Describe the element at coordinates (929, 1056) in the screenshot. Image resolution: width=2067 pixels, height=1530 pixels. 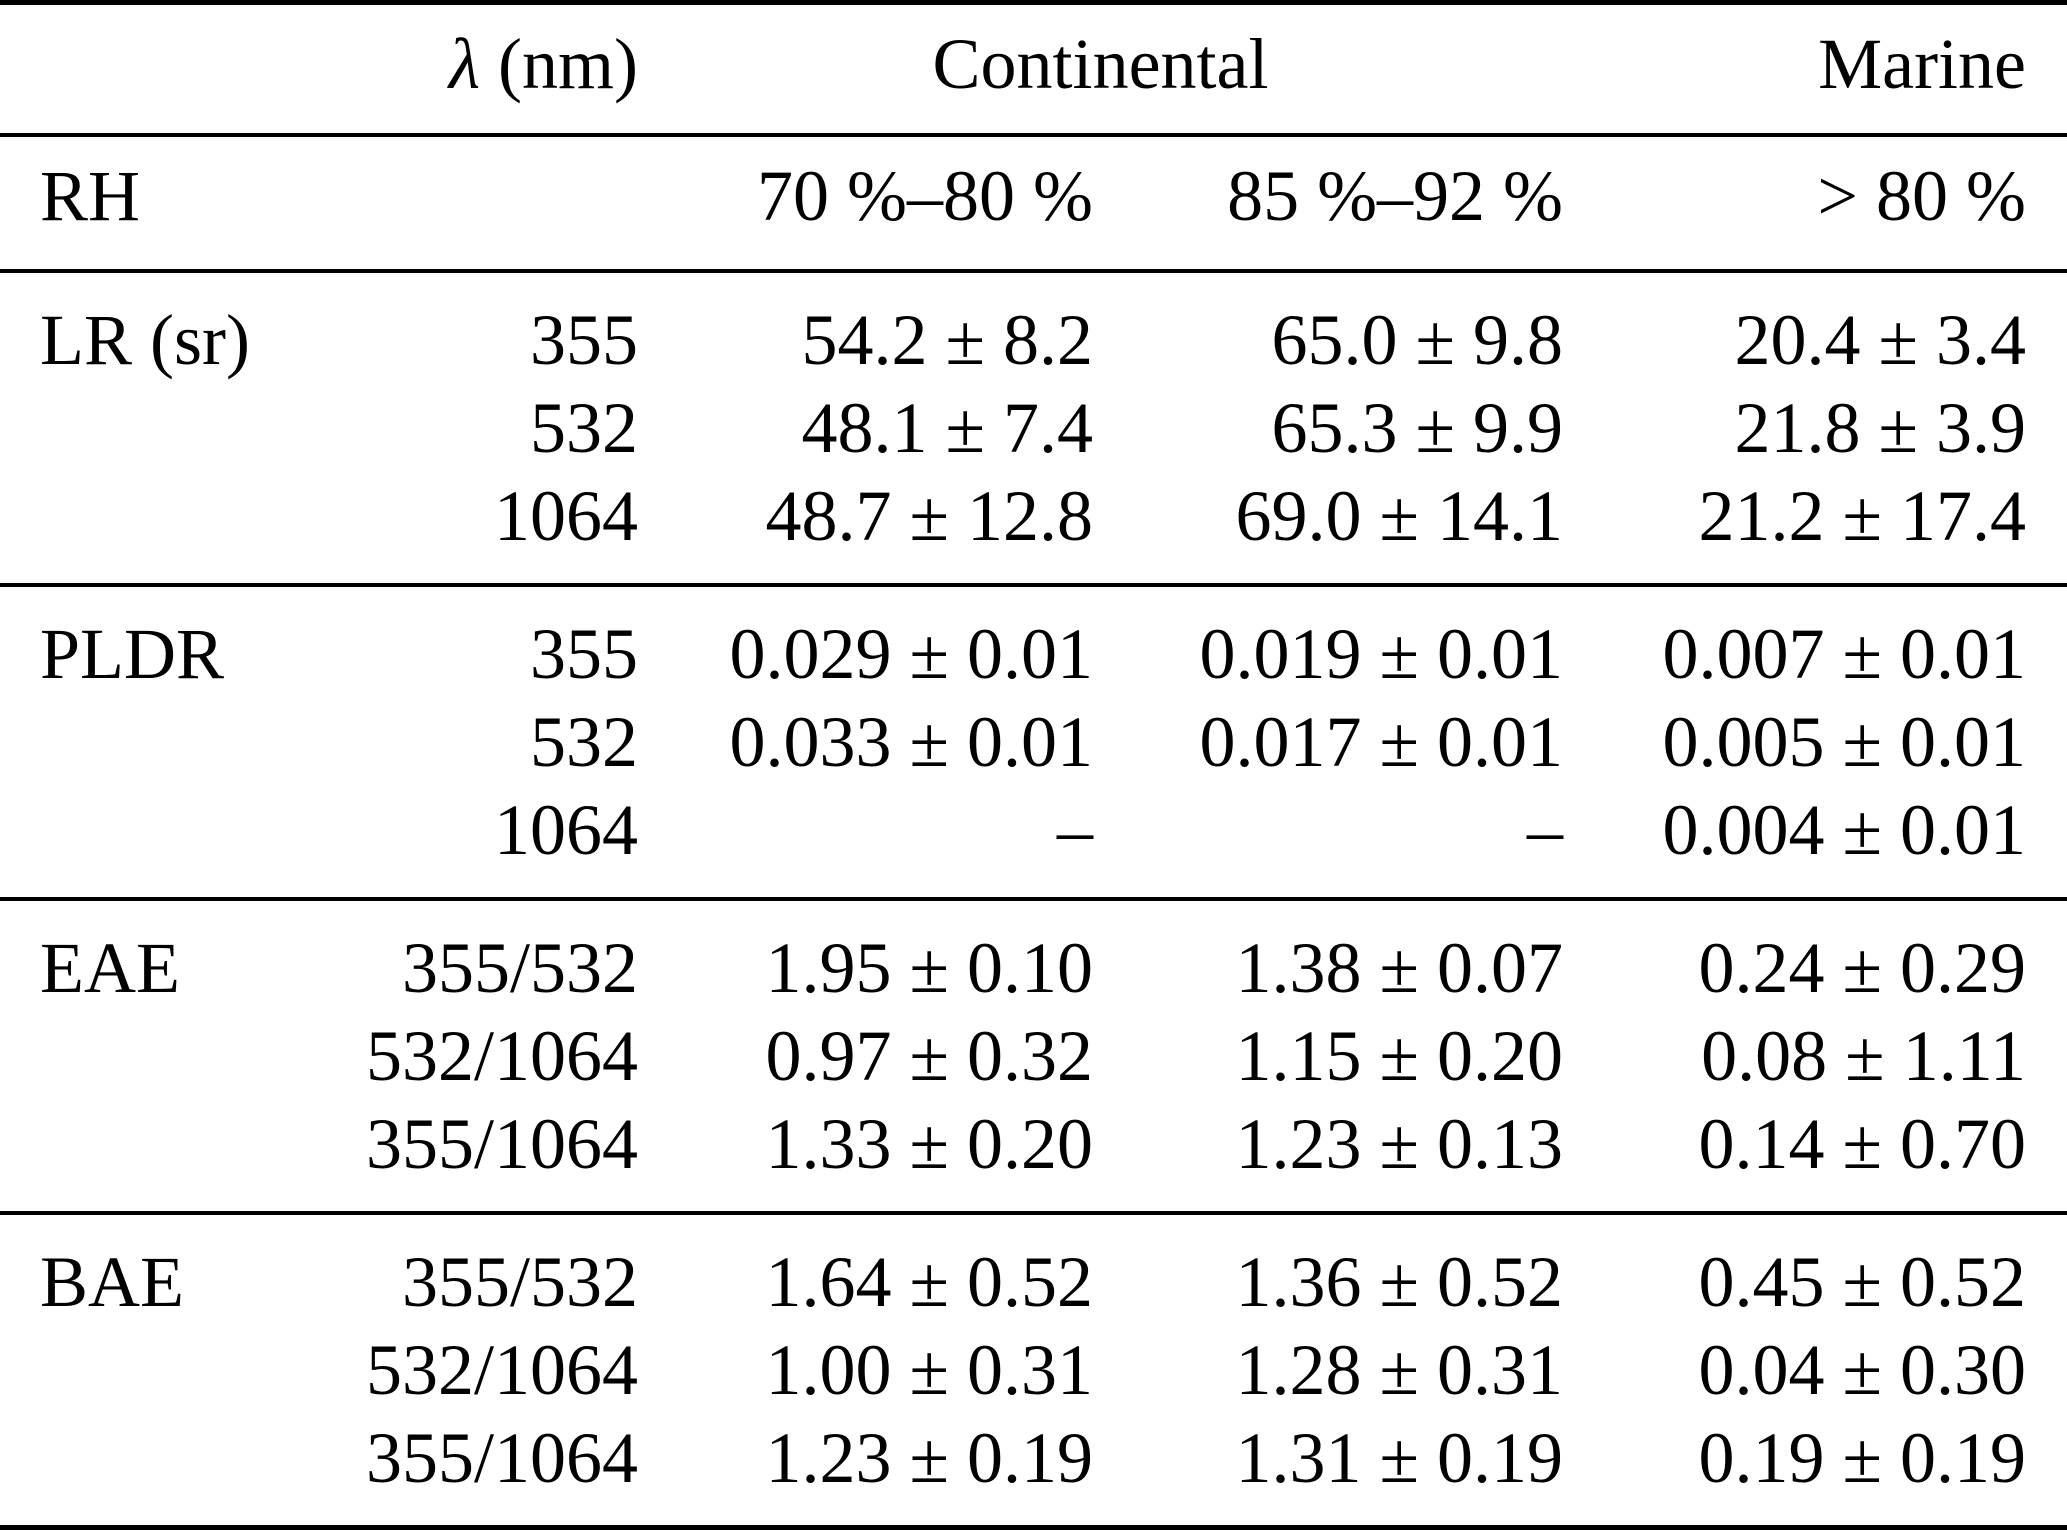
I see `cell-continental-low: 0.97 ± 0.32` at that location.